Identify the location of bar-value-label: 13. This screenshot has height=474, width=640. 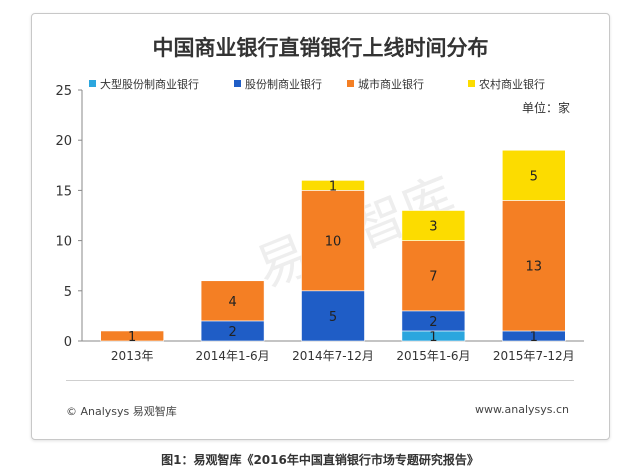
(534, 267).